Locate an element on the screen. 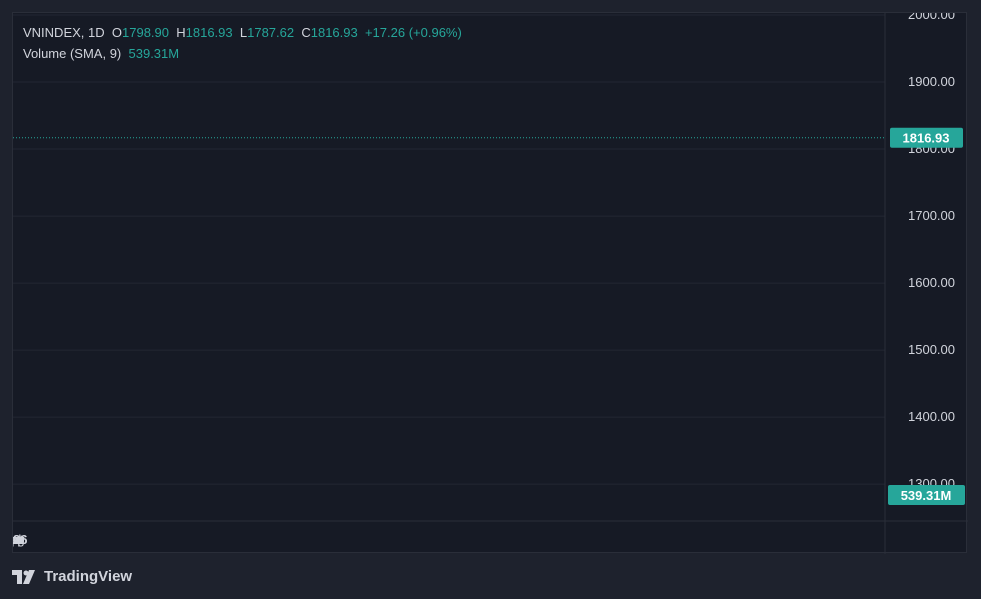  high-value: 1816.93 is located at coordinates (209, 32).